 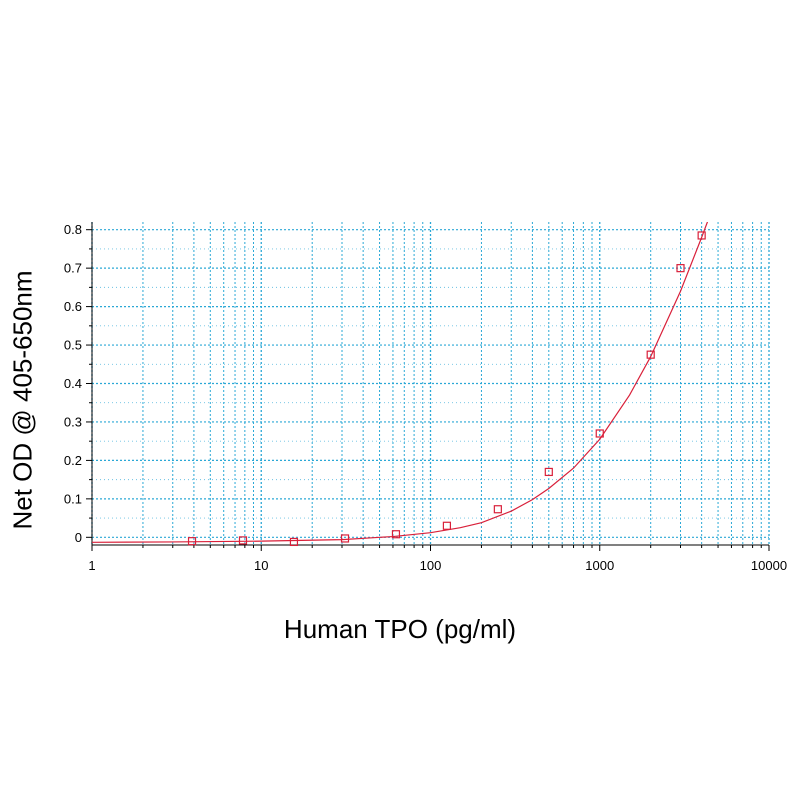 I want to click on y-axis-title: Net OD @ 405-650nm, so click(x=22, y=400).